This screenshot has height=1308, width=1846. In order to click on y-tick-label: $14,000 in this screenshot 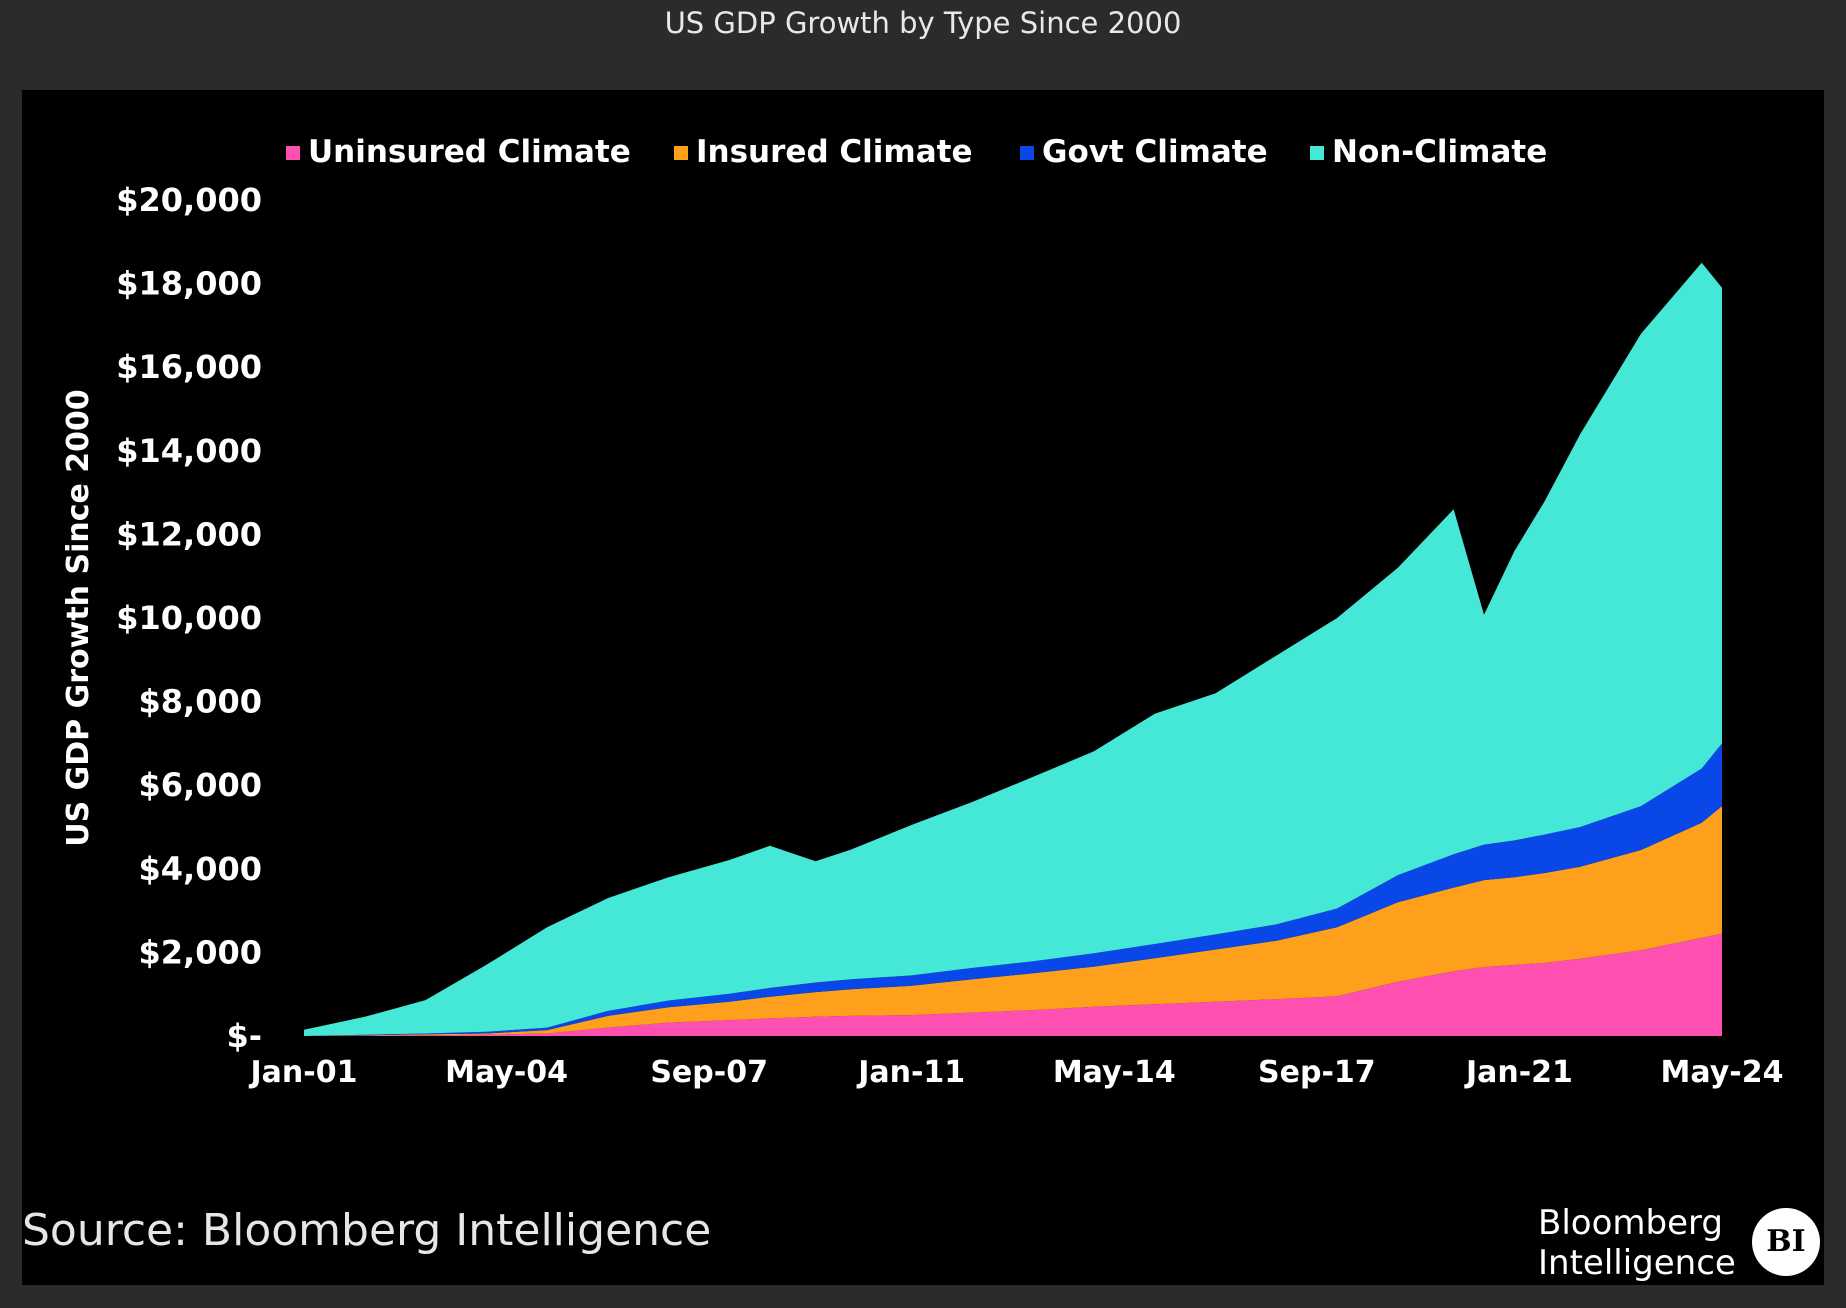, I will do `click(189, 451)`.